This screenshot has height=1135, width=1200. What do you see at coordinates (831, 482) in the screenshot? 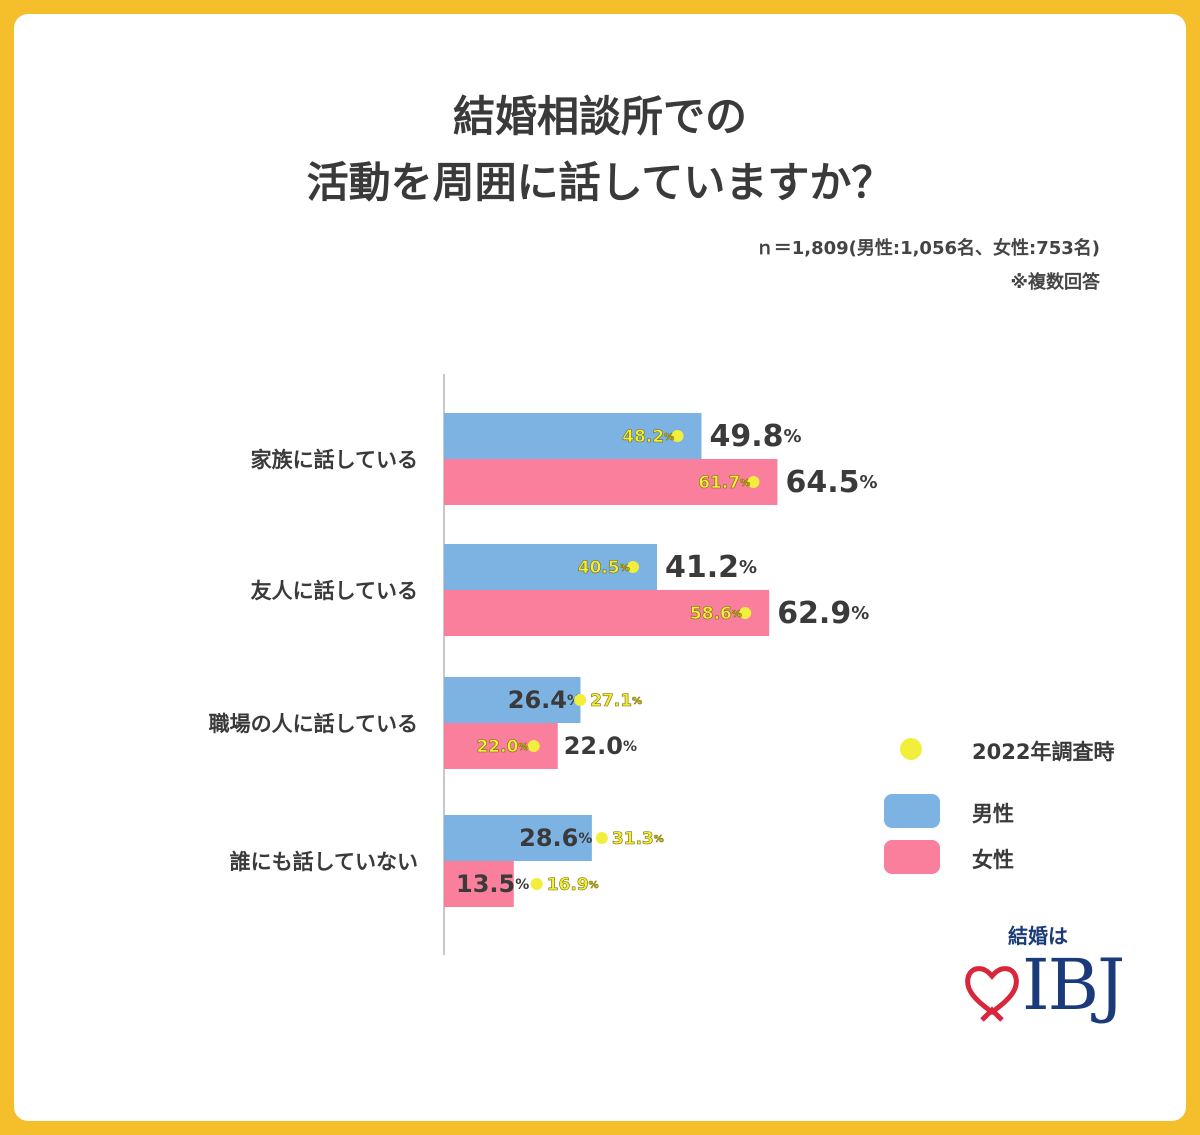
I see `female-value-label: 64.5%` at bounding box center [831, 482].